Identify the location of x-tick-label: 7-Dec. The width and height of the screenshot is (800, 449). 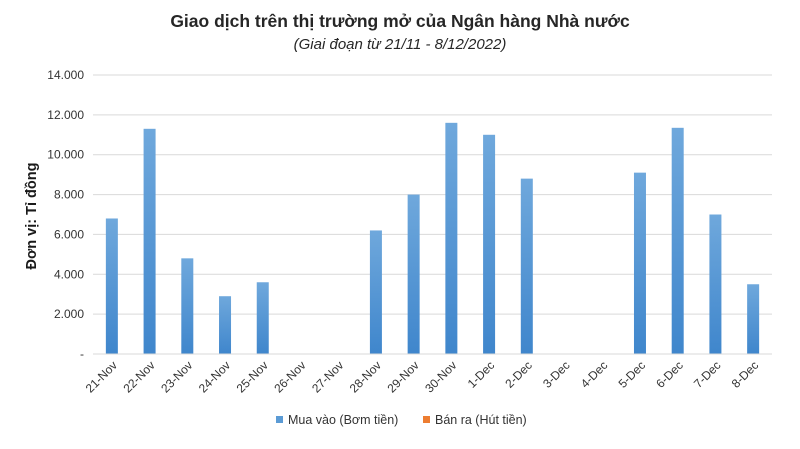
(707, 374).